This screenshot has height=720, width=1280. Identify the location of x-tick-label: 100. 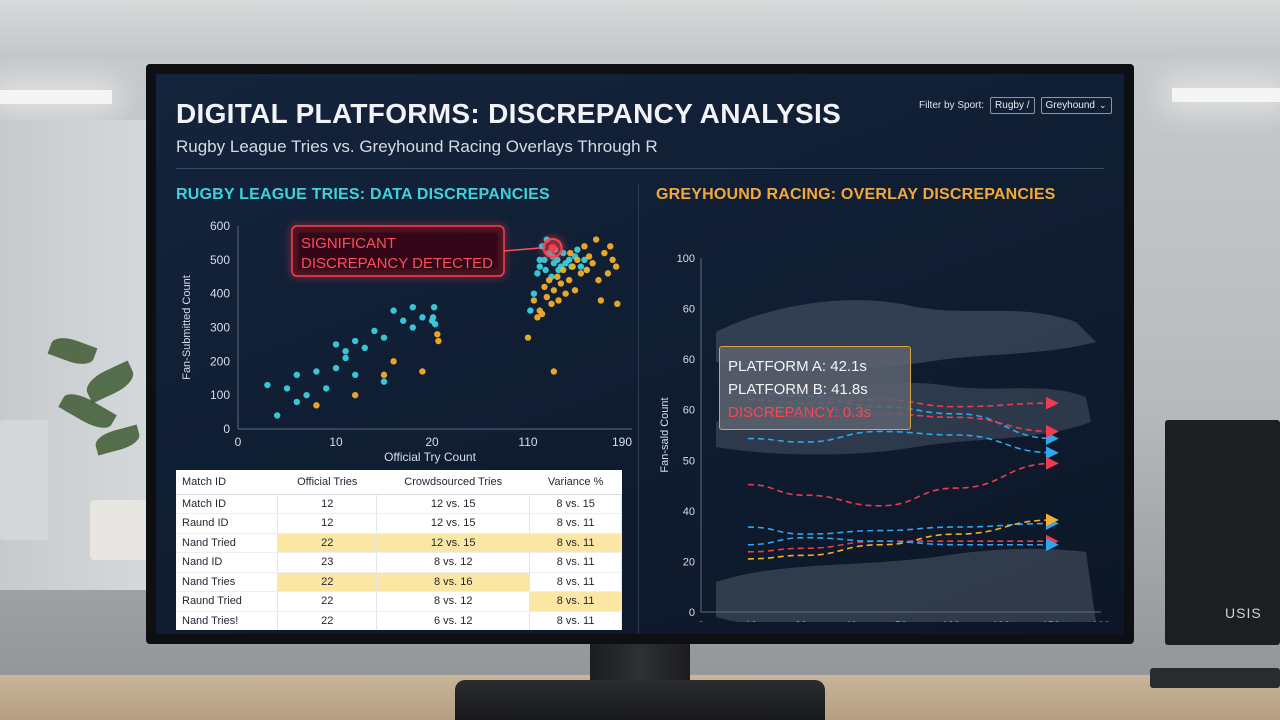
(1001, 621).